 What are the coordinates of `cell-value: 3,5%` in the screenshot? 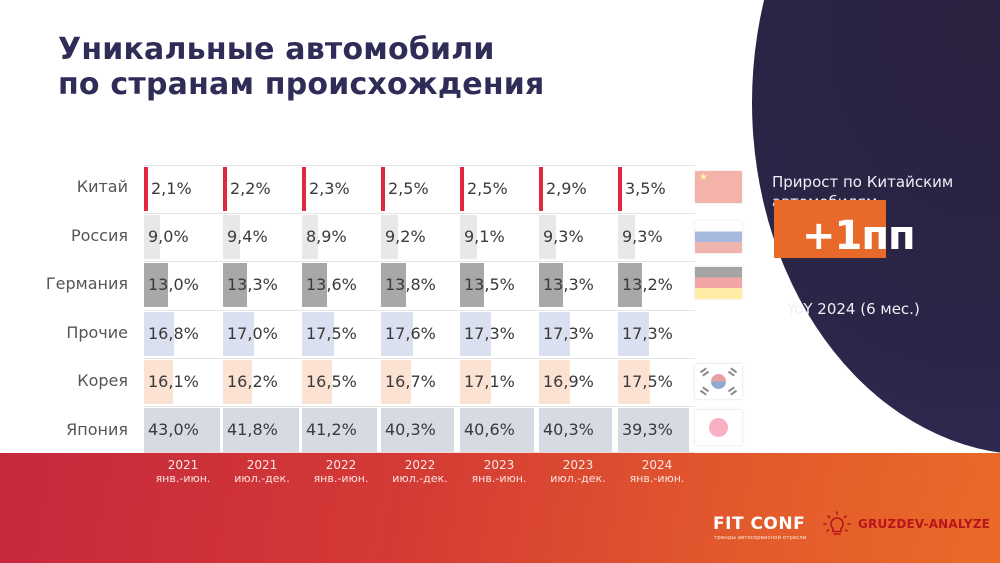 It's located at (645, 188).